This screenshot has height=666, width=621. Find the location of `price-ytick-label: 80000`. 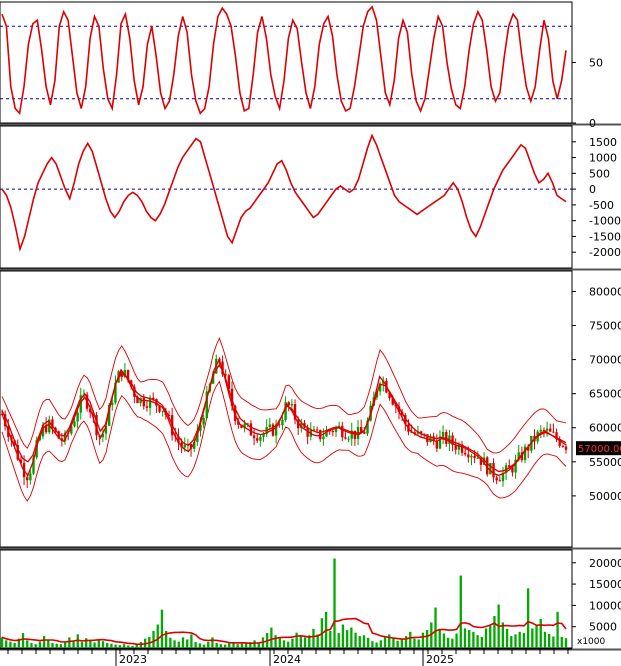

price-ytick-label: 80000 is located at coordinates (605, 291).